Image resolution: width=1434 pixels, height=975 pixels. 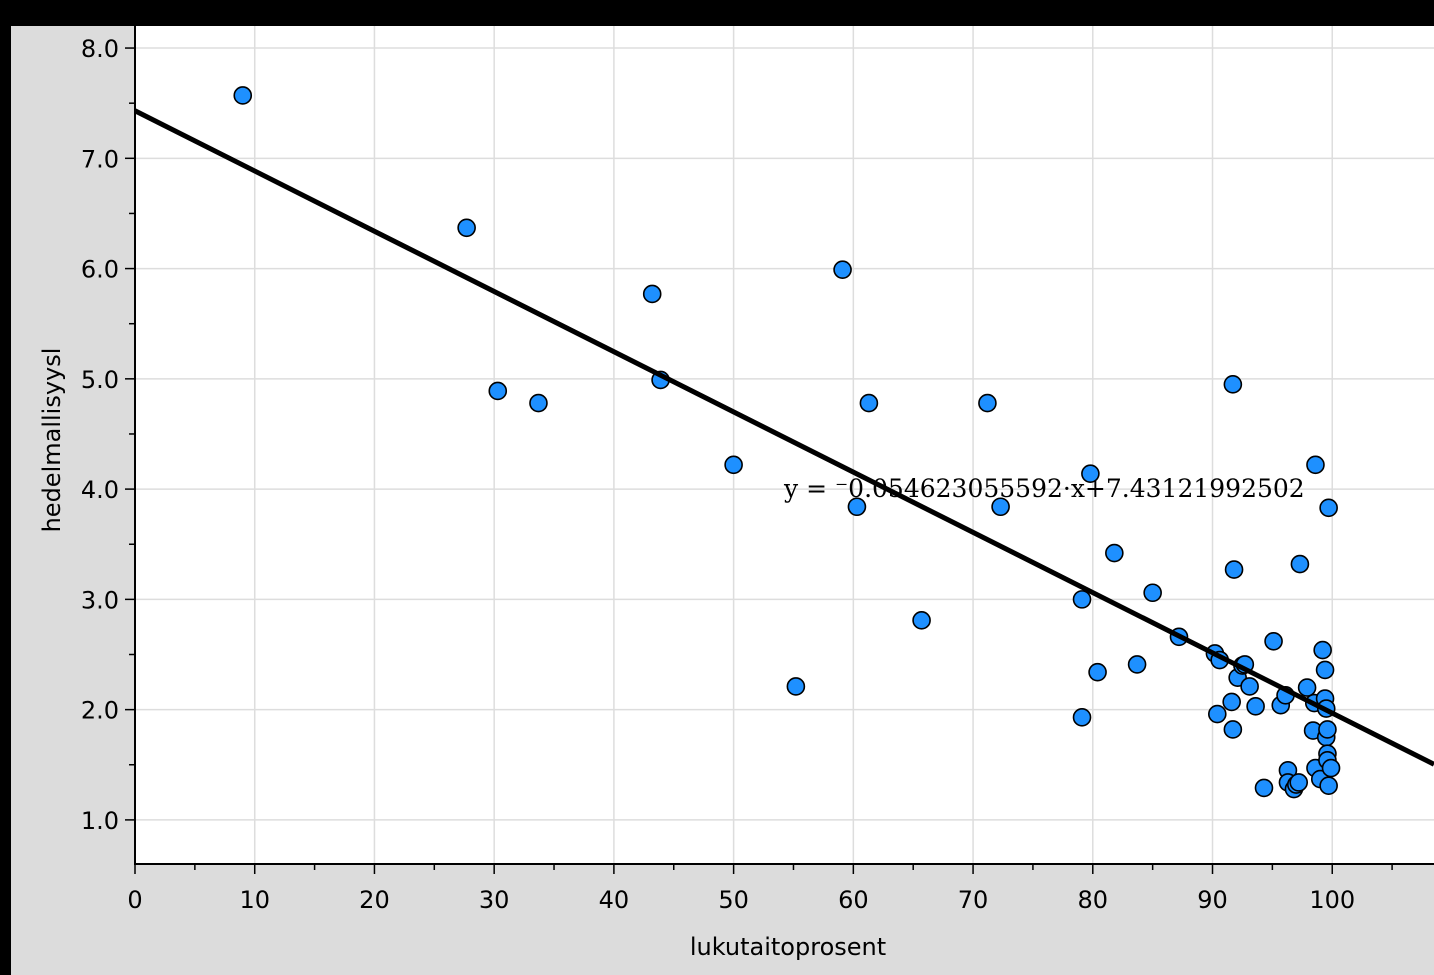 What do you see at coordinates (100, 821) in the screenshot?
I see `y-tick-label: 1.0` at bounding box center [100, 821].